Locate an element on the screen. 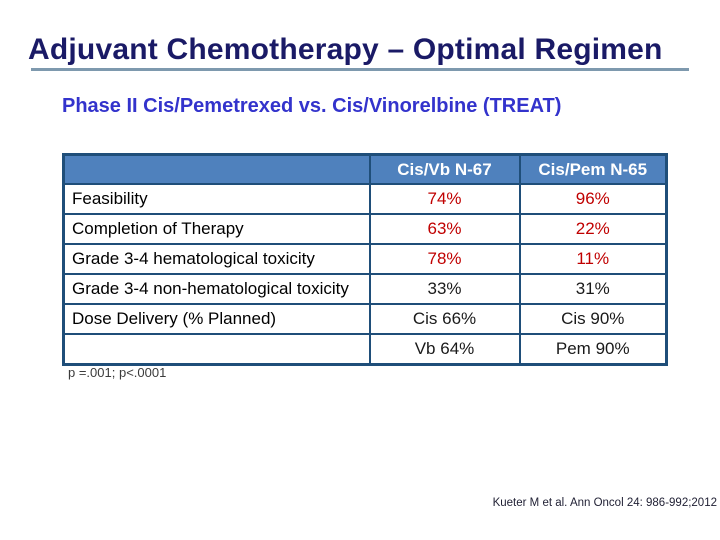 This screenshot has width=720, height=540. table-row: Grade 3-4 hematological toxicity 78% 11% is located at coordinates (365, 259).